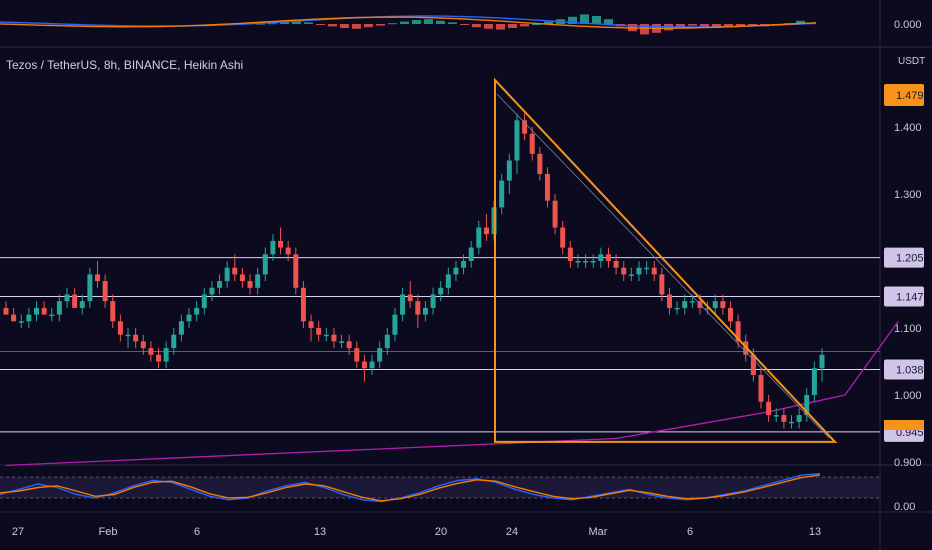  What do you see at coordinates (911, 61) in the screenshot?
I see `price-unit-label: USDT` at bounding box center [911, 61].